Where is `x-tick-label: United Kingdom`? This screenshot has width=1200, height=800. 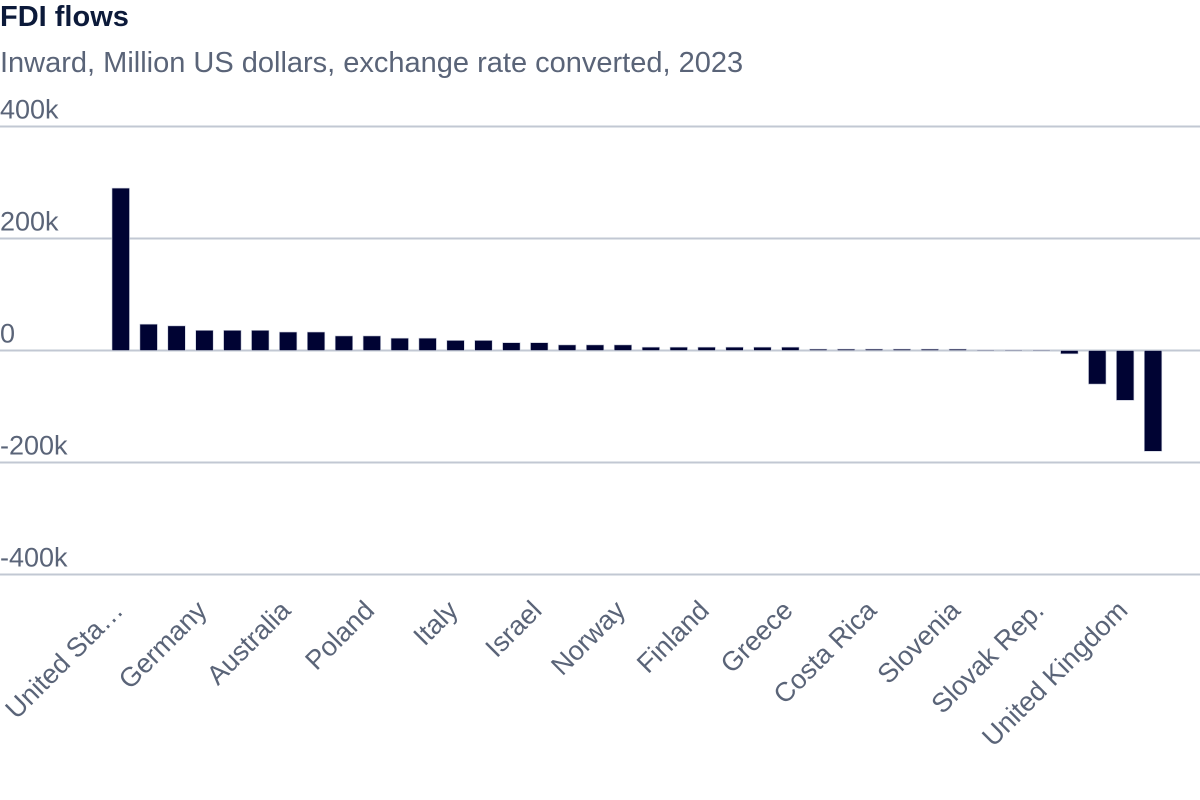
x-tick-label: United Kingdom is located at coordinates (1054, 673).